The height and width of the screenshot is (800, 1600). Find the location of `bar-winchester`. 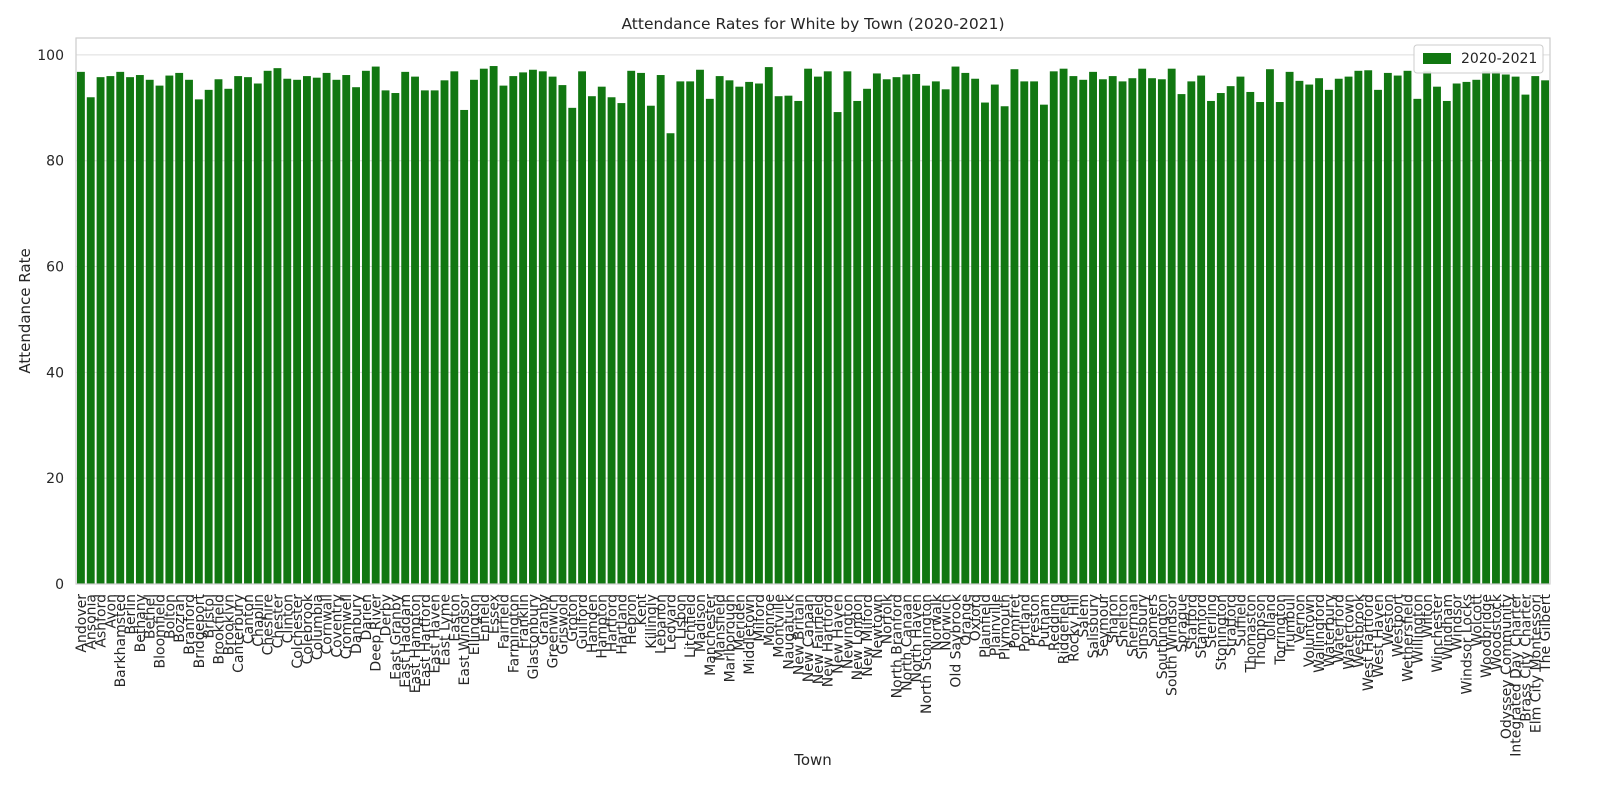

bar-winchester is located at coordinates (1437, 335).